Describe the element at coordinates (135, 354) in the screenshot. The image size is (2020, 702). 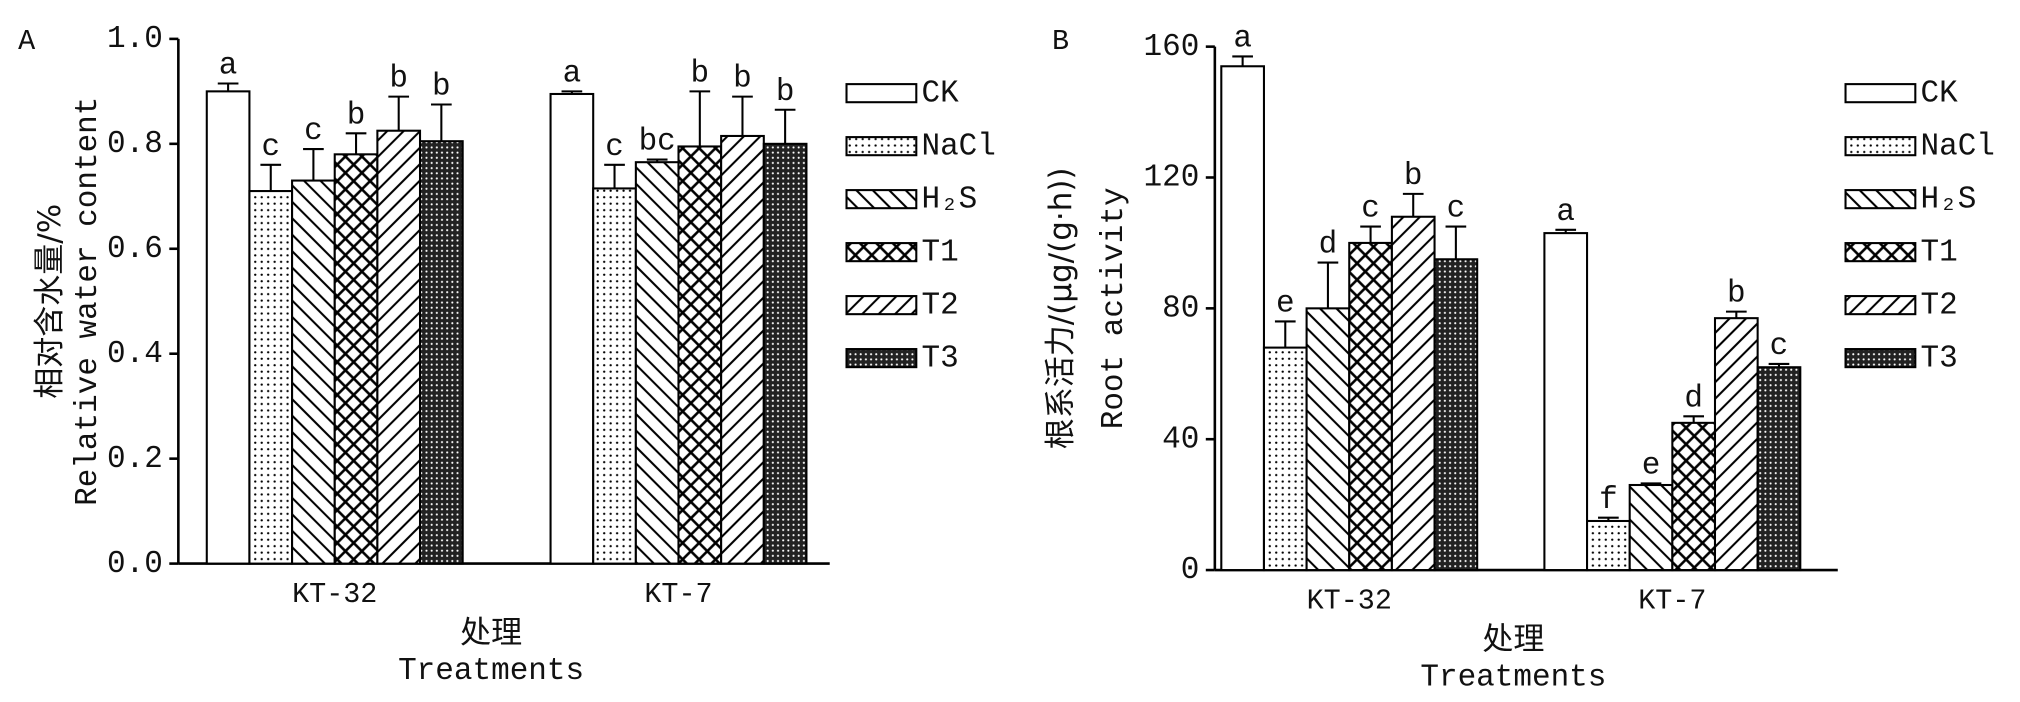
I see `y-tick-label: 0.4` at that location.